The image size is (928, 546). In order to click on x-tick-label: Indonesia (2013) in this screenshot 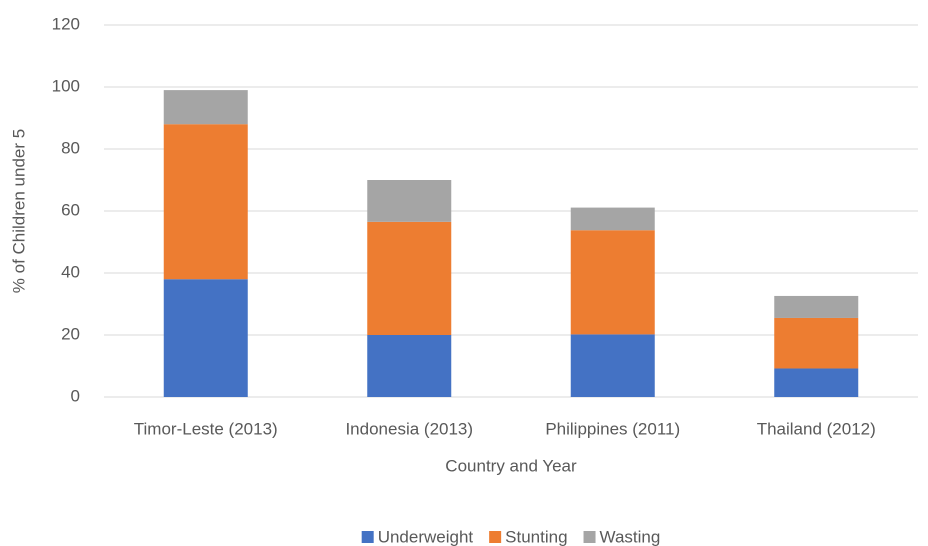, I will do `click(409, 428)`.